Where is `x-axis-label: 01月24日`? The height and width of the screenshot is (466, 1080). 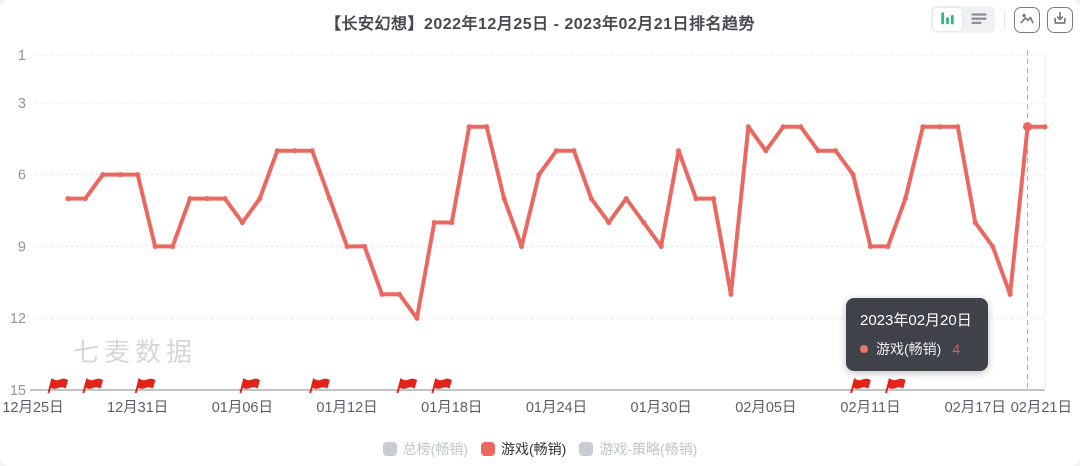 x-axis-label: 01月24日 is located at coordinates (556, 408).